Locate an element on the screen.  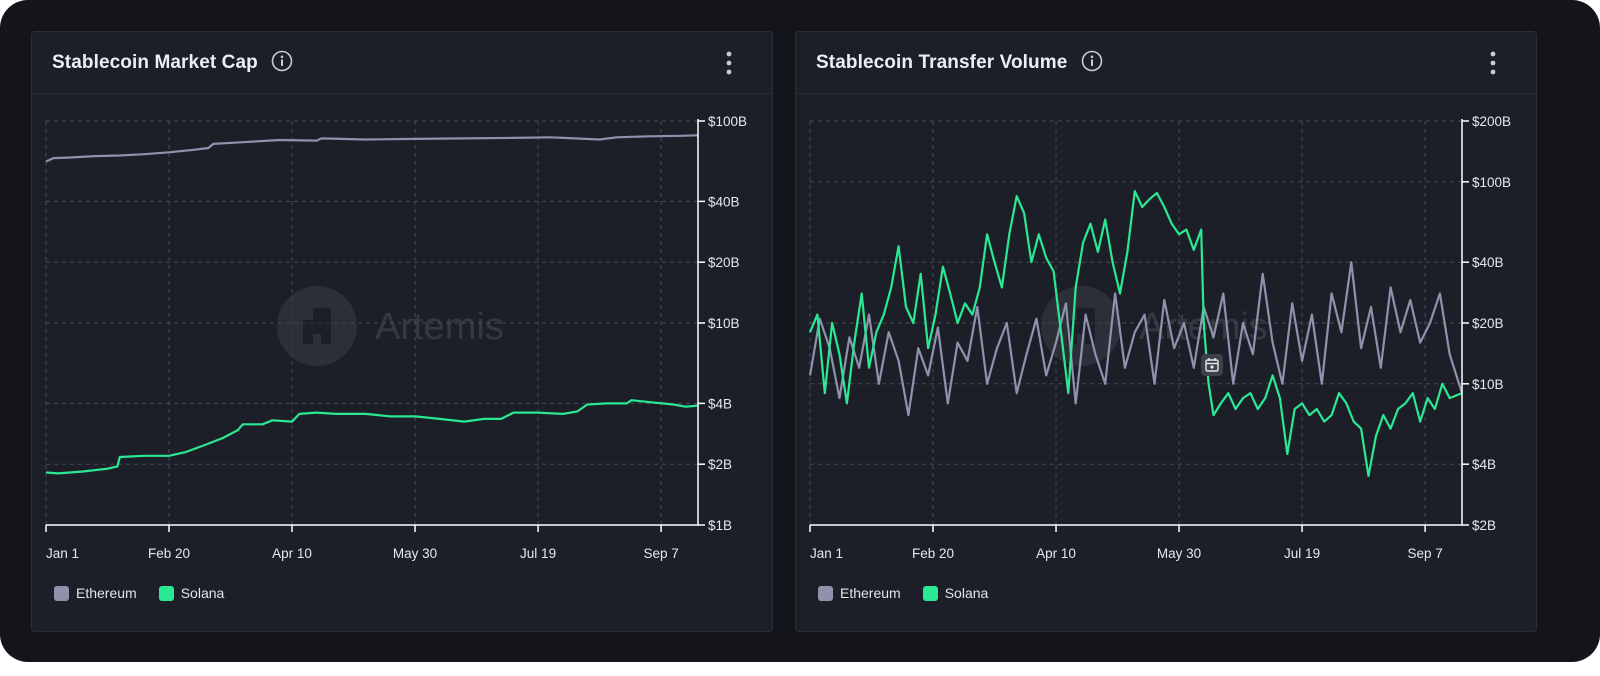
y-tick-label: $1B is located at coordinates (720, 525).